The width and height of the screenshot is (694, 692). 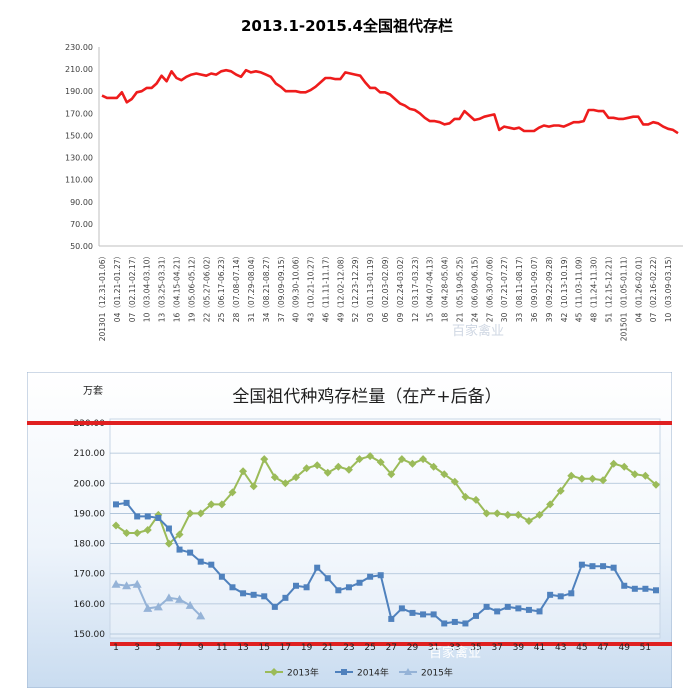 I want to click on chart-1-y-tick-label: 50.00, so click(x=81, y=246).